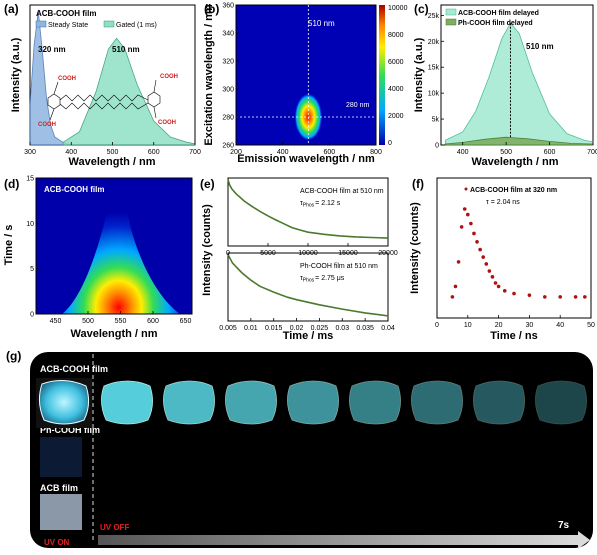 This screenshot has width=597, height=555. I want to click on panel-c-xtick-label: 400, so click(463, 152).